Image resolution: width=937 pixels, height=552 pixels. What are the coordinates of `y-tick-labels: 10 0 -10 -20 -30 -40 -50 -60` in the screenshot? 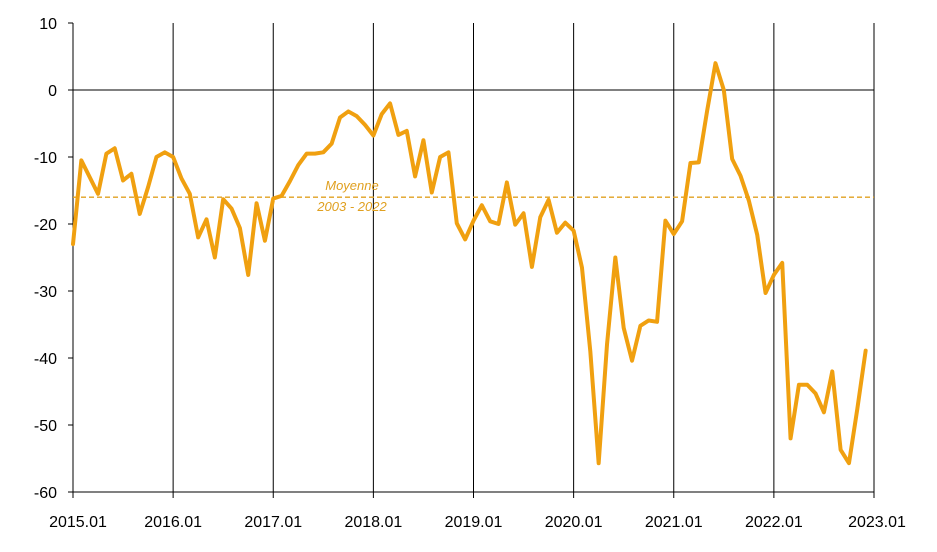 It's located at (45, 259).